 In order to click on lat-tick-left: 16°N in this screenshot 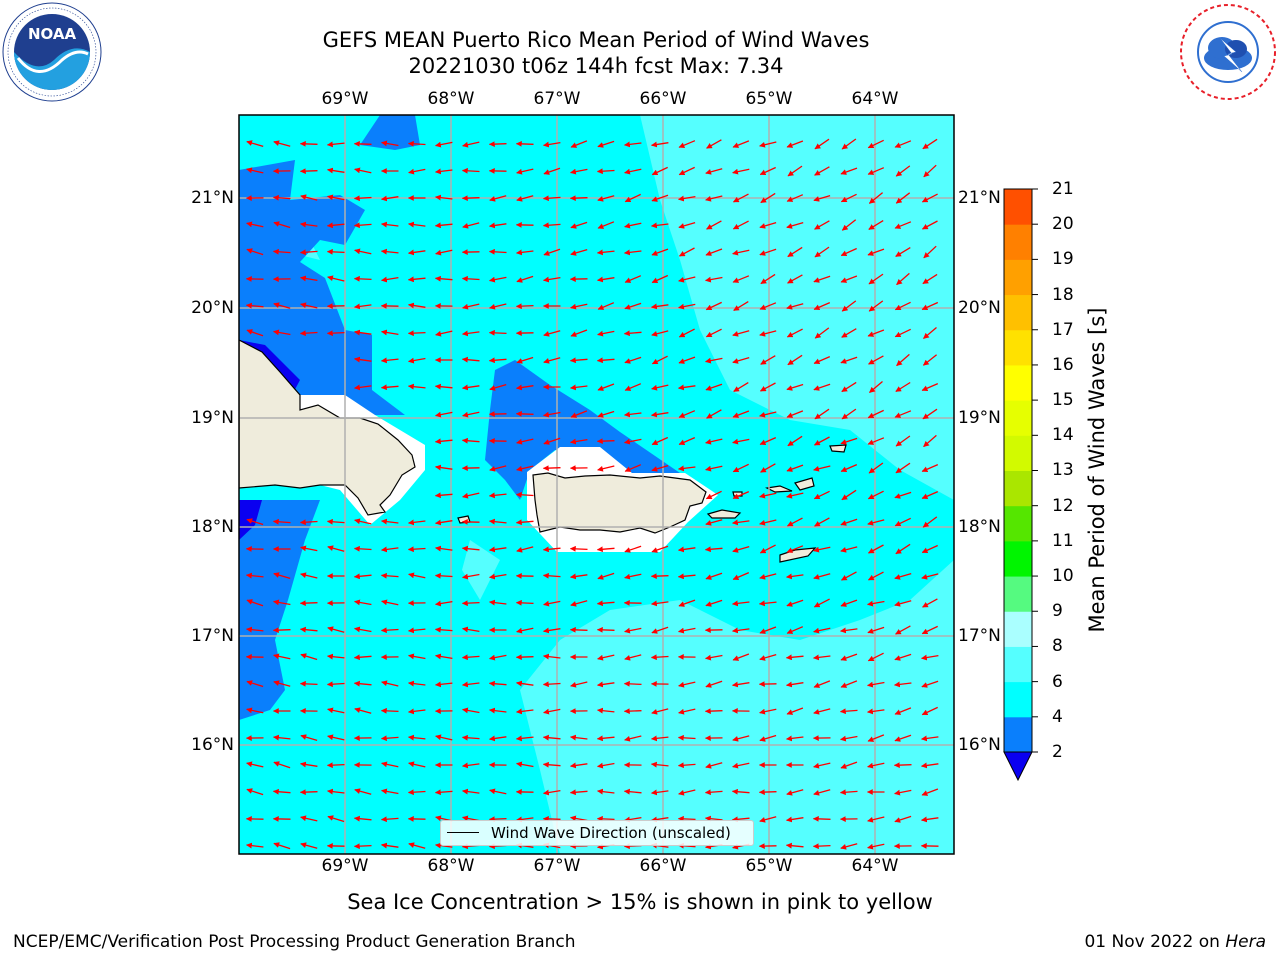, I will do `click(212, 745)`.